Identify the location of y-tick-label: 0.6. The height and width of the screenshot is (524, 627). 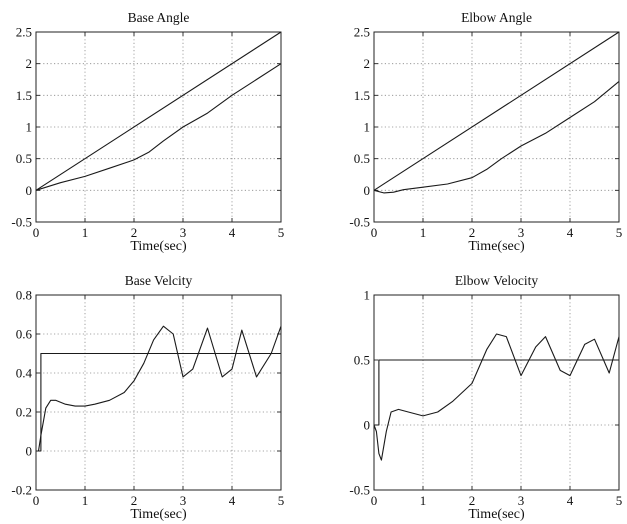
(24, 334).